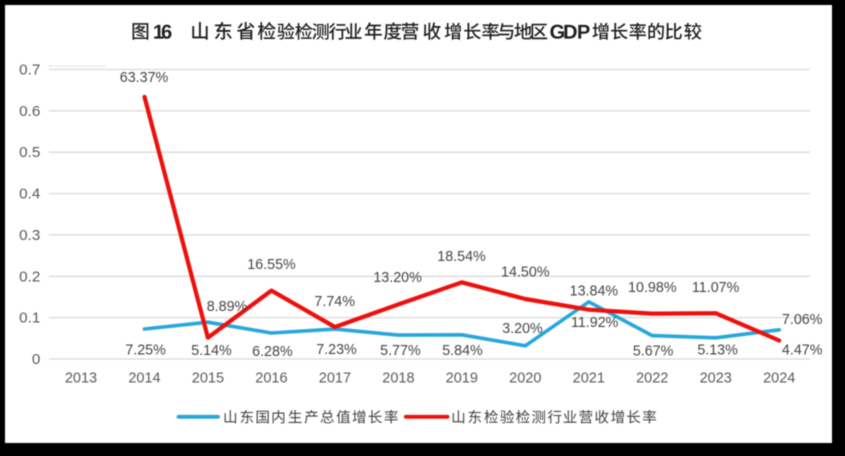 This screenshot has height=456, width=845. What do you see at coordinates (145, 350) in the screenshot?
I see `svg-text: 7.25%` at bounding box center [145, 350].